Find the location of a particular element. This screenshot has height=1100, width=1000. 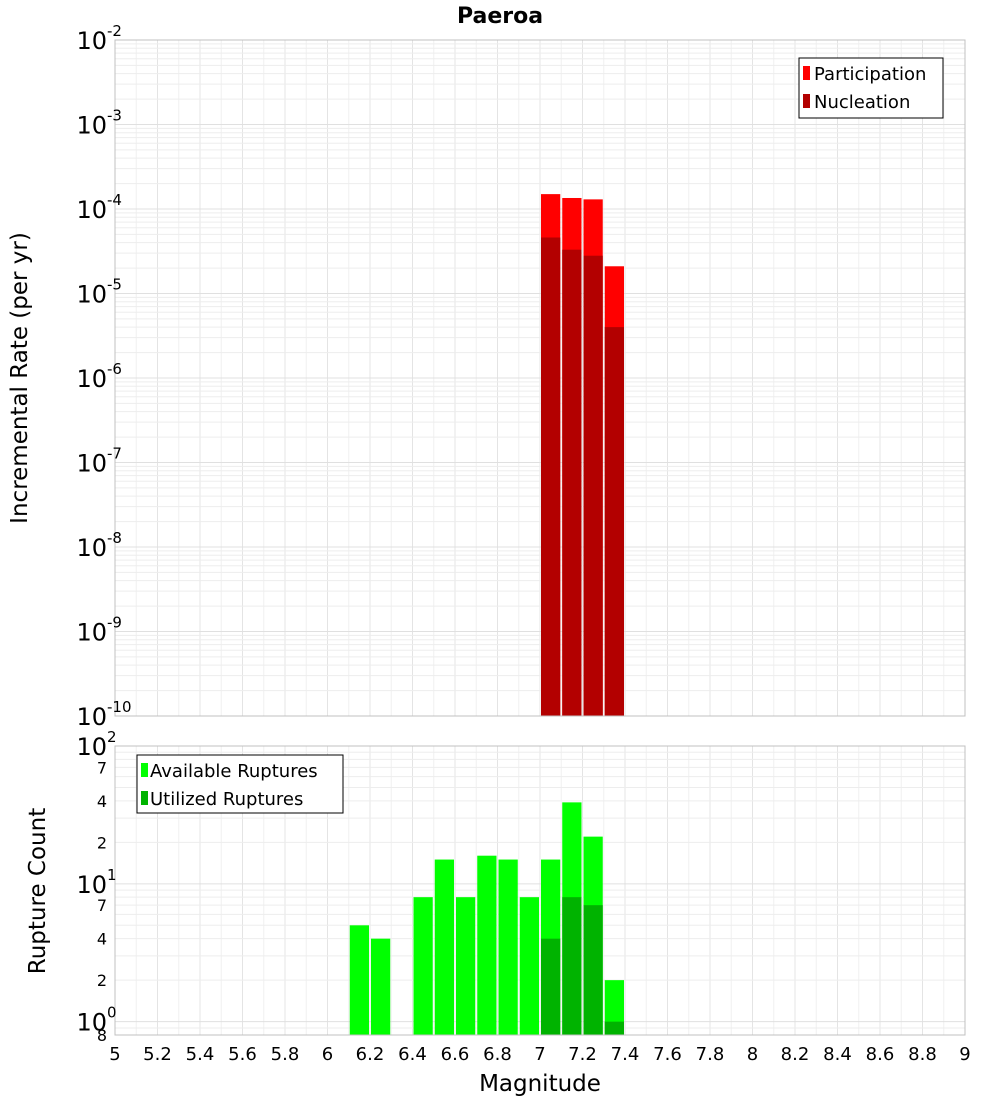

y-tick-label: 10 -2 is located at coordinates (99, 38).